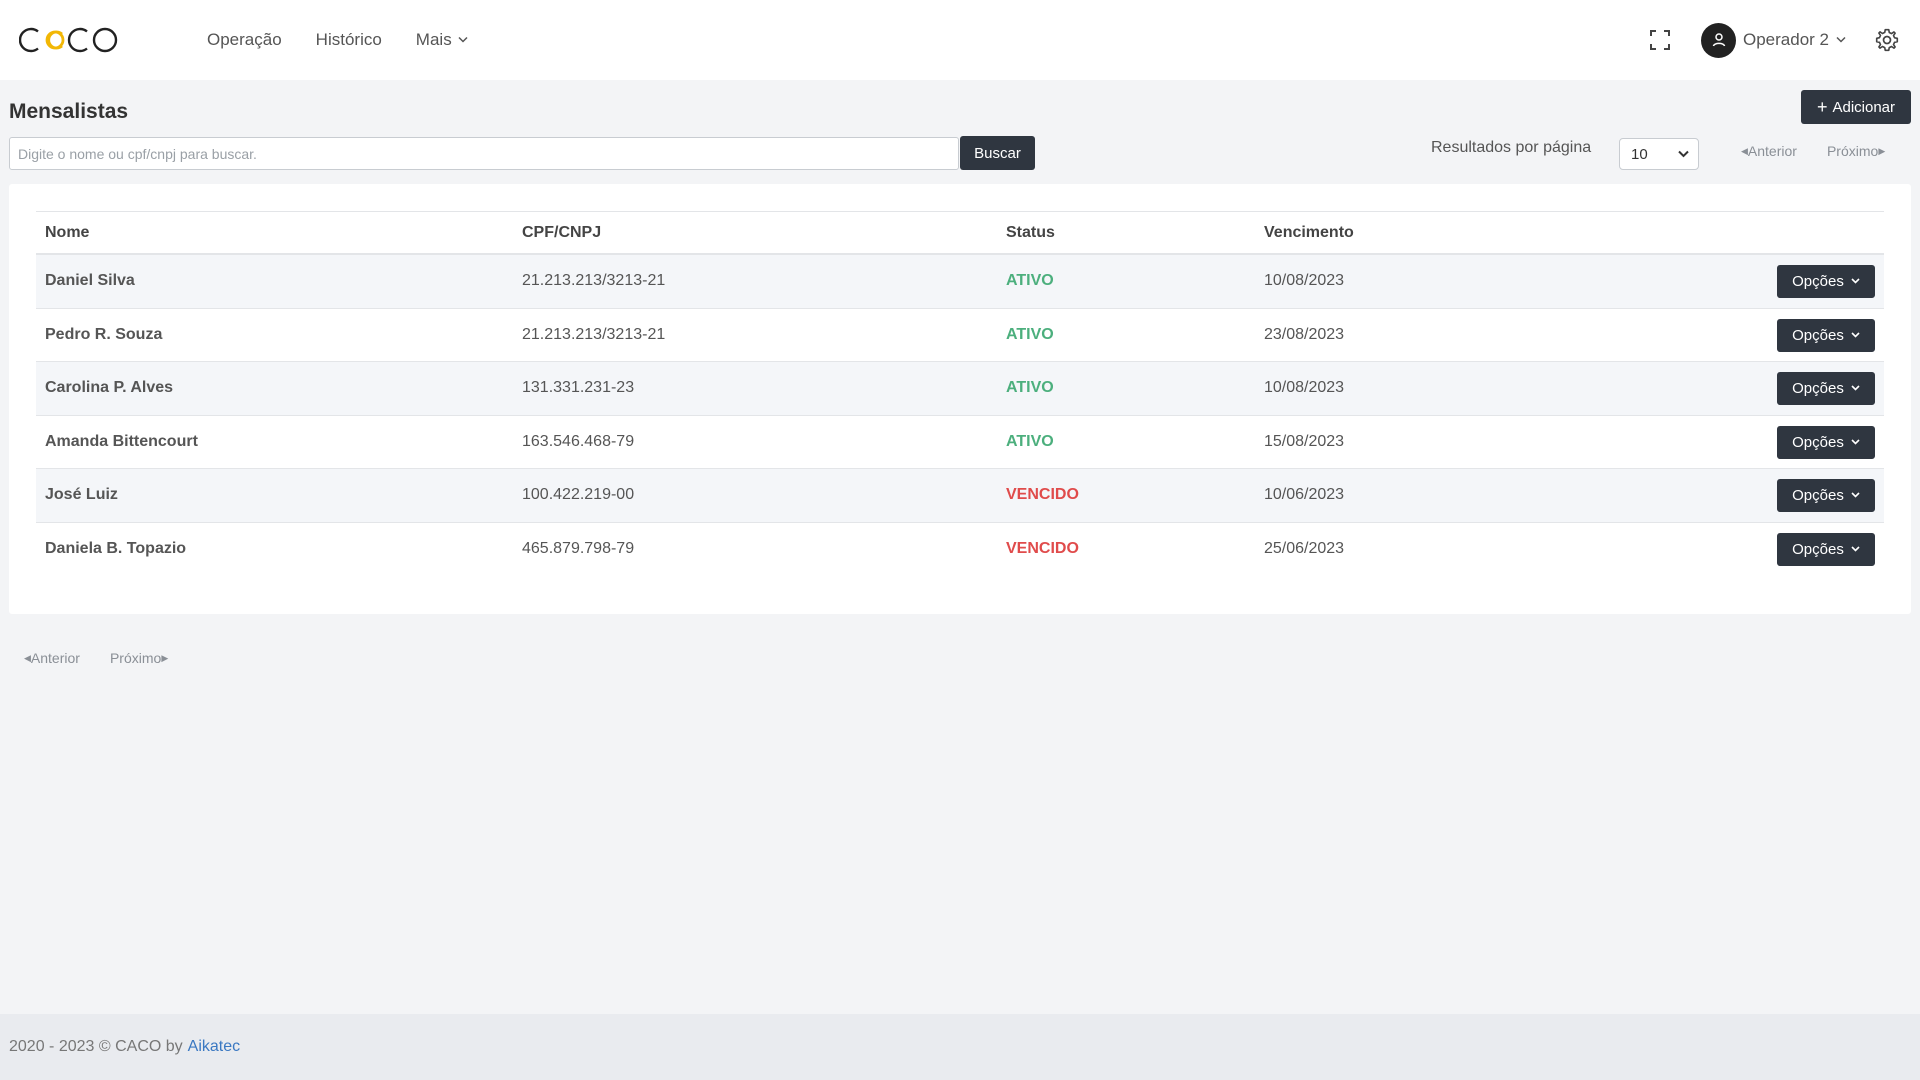  What do you see at coordinates (1030, 232) in the screenshot?
I see `header-status: Status` at bounding box center [1030, 232].